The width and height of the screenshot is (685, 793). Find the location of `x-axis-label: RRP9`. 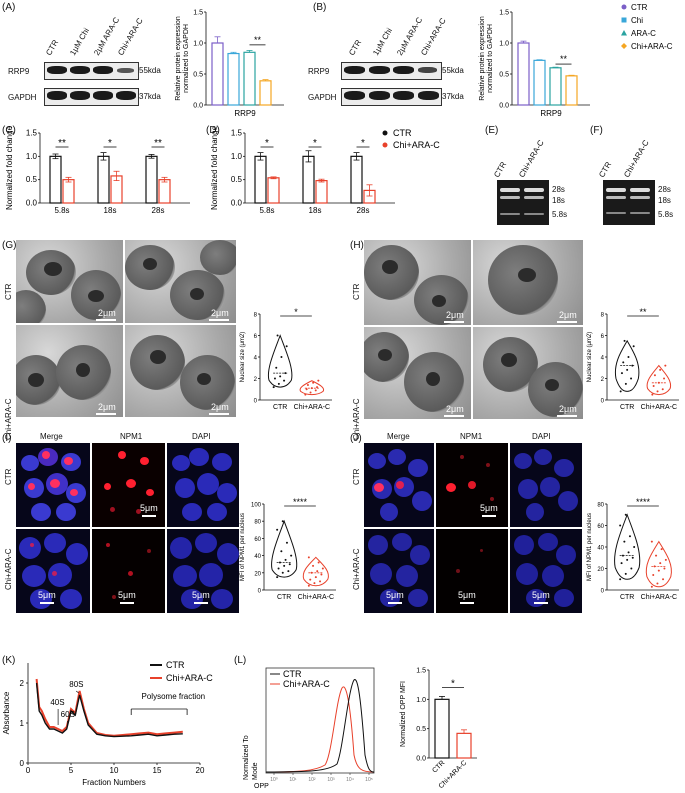

x-axis-label: RRP9 is located at coordinates (551, 113).